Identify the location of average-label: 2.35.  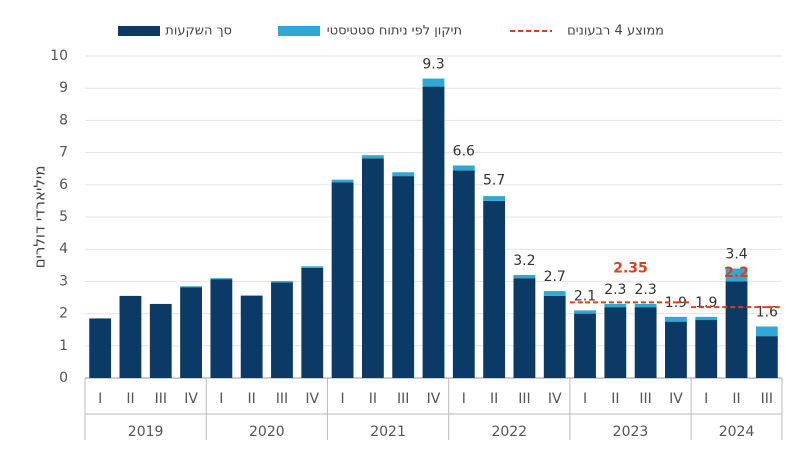
(630, 268).